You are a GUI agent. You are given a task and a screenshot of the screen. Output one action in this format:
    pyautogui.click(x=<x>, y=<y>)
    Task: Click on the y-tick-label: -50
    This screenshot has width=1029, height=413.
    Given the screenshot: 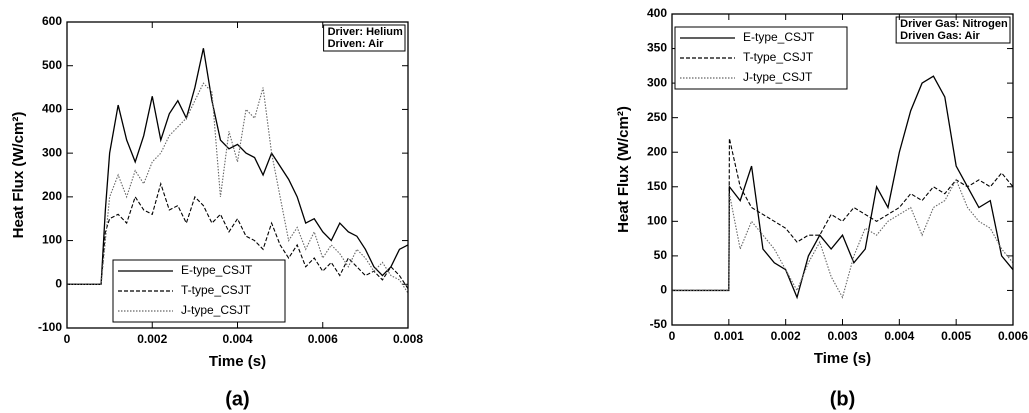 What is the action you would take?
    pyautogui.click(x=659, y=324)
    